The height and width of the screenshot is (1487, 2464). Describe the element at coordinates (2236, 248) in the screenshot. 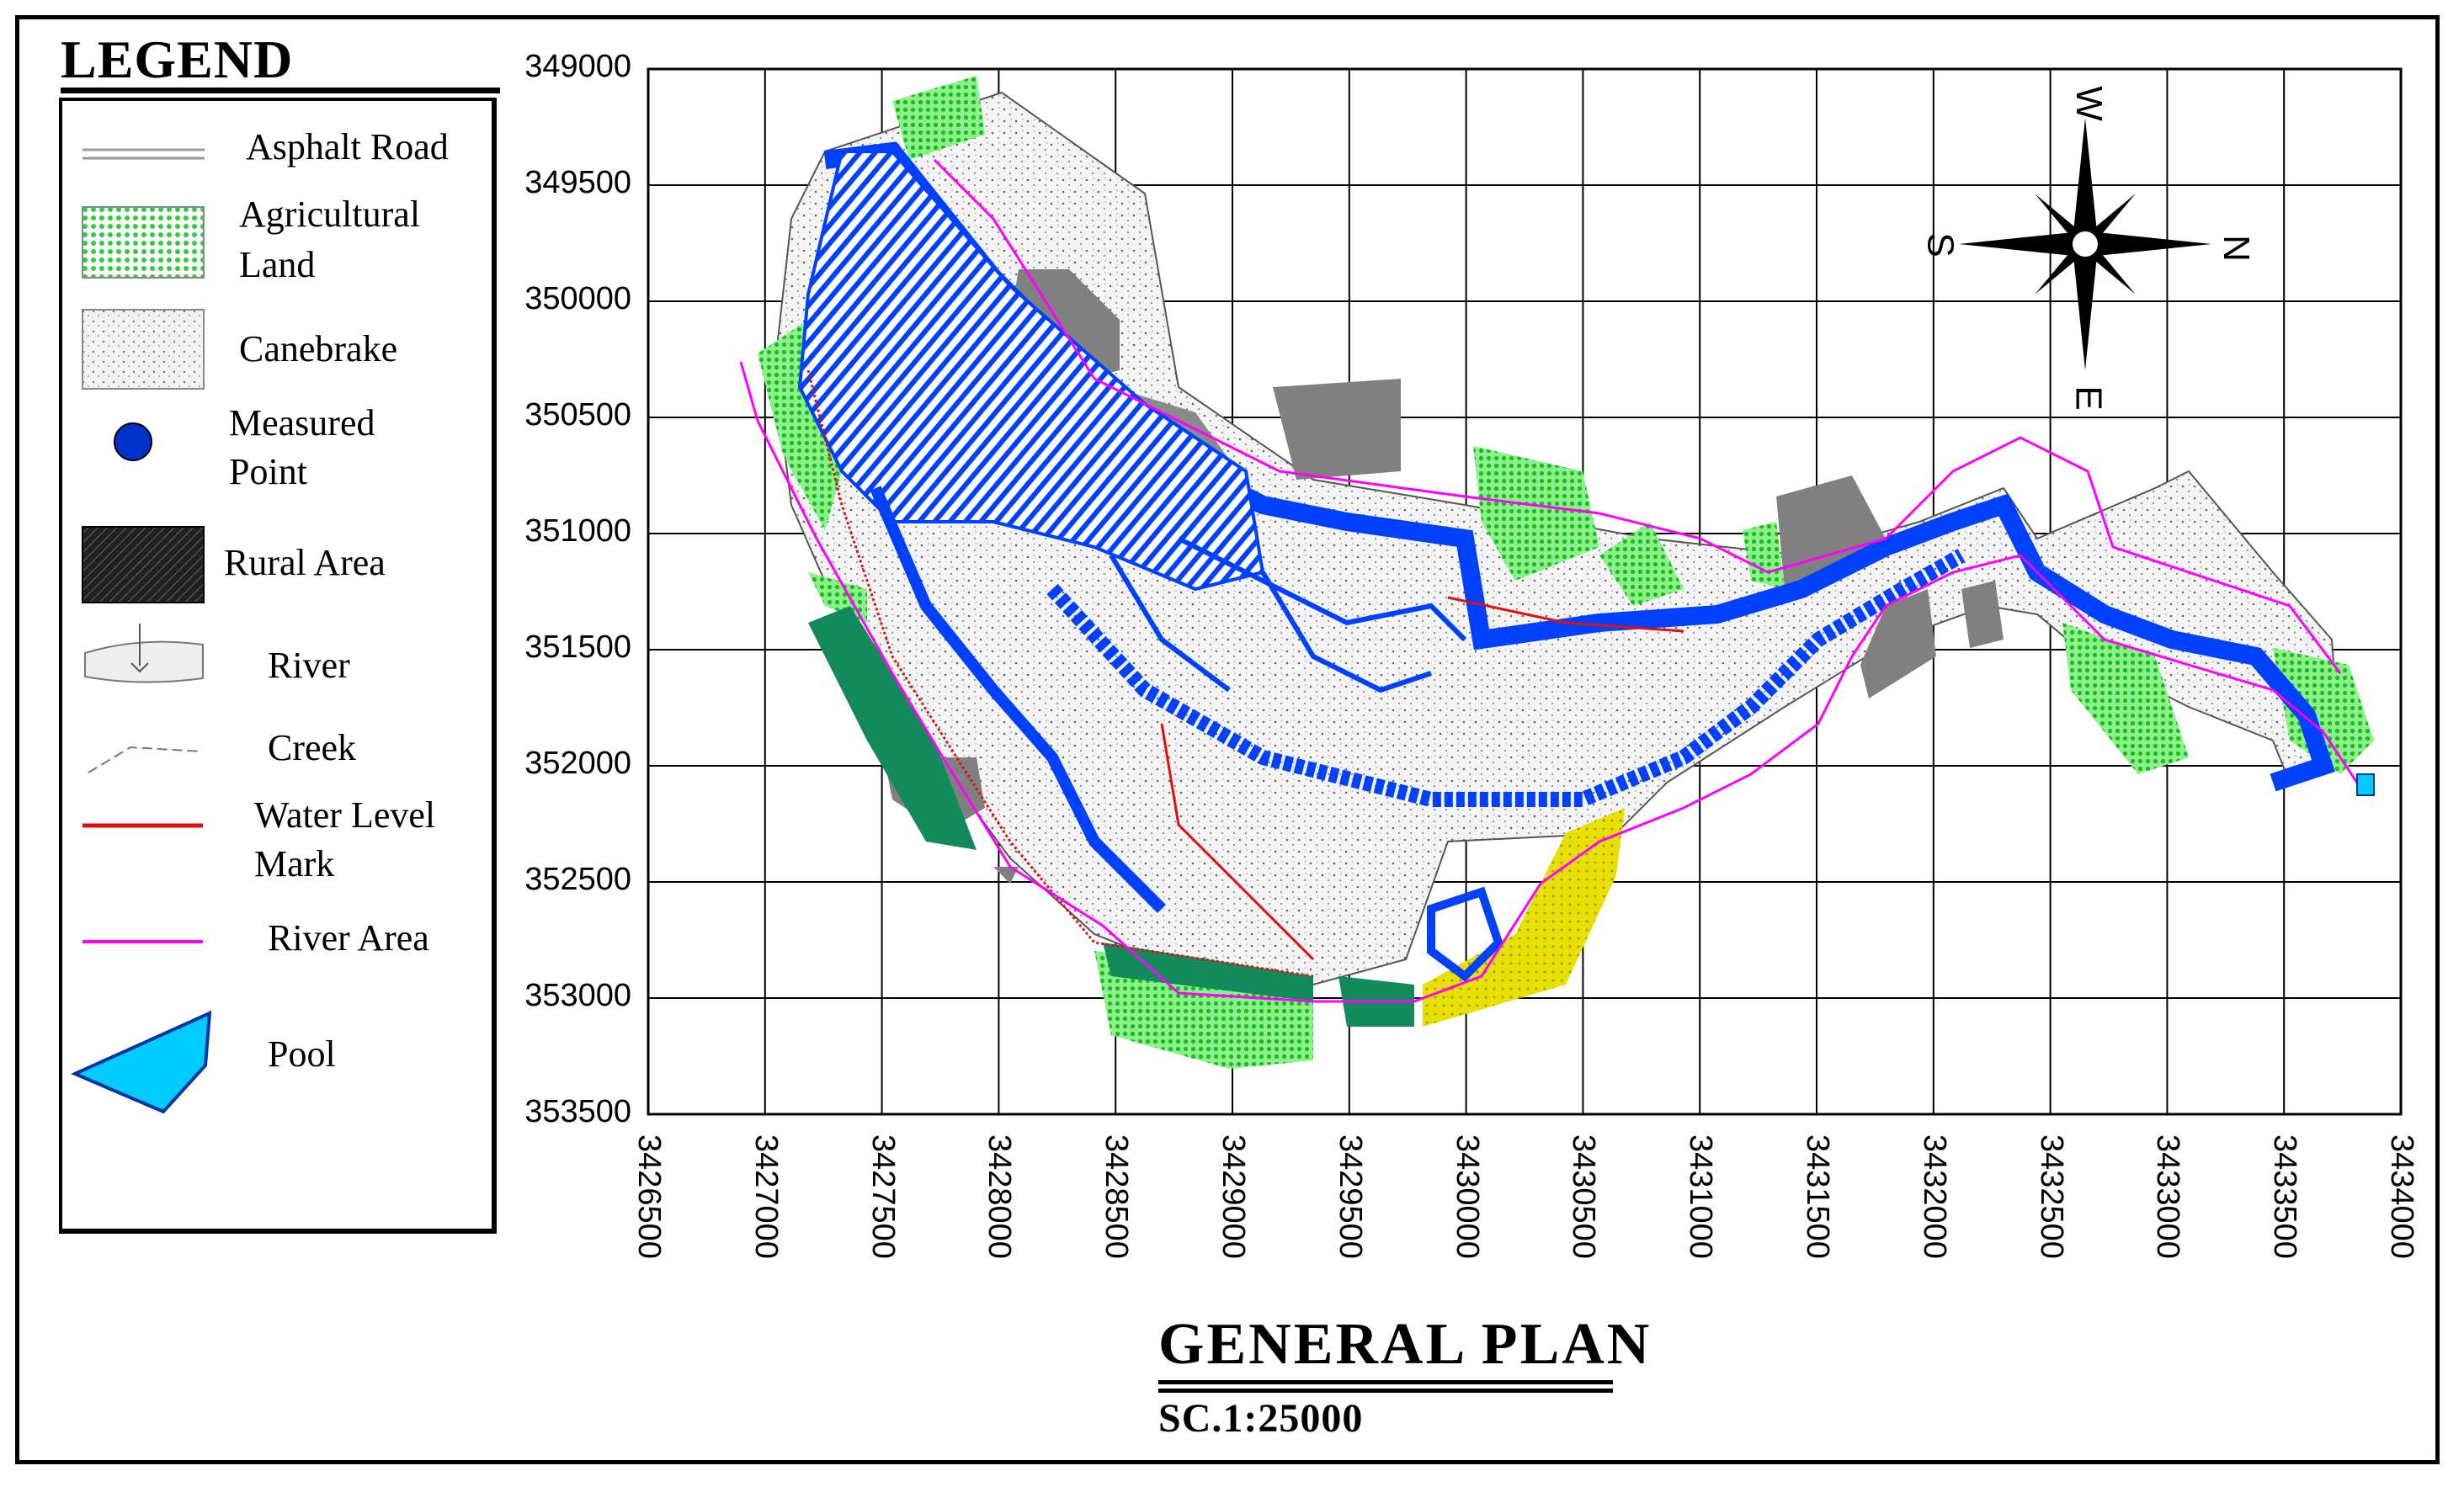

I see `compass-letter-n: N` at that location.